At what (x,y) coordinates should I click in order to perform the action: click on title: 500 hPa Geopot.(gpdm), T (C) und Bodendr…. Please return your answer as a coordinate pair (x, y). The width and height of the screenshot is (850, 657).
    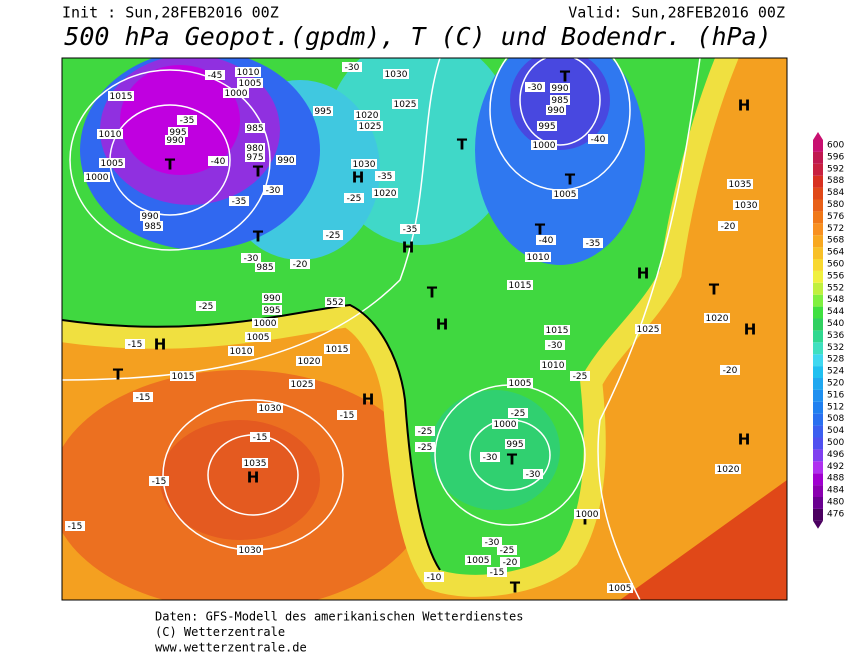
    Looking at the image, I should click on (417, 36).